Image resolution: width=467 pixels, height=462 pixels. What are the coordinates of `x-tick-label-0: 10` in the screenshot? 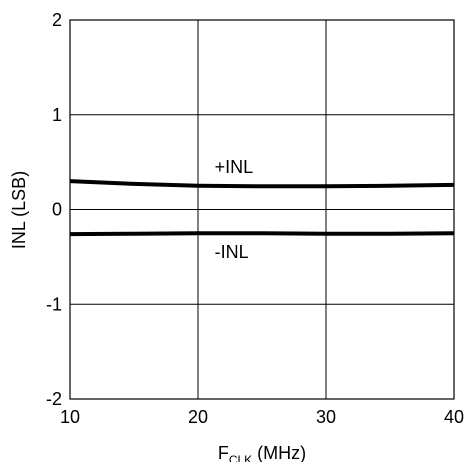 It's located at (70, 417).